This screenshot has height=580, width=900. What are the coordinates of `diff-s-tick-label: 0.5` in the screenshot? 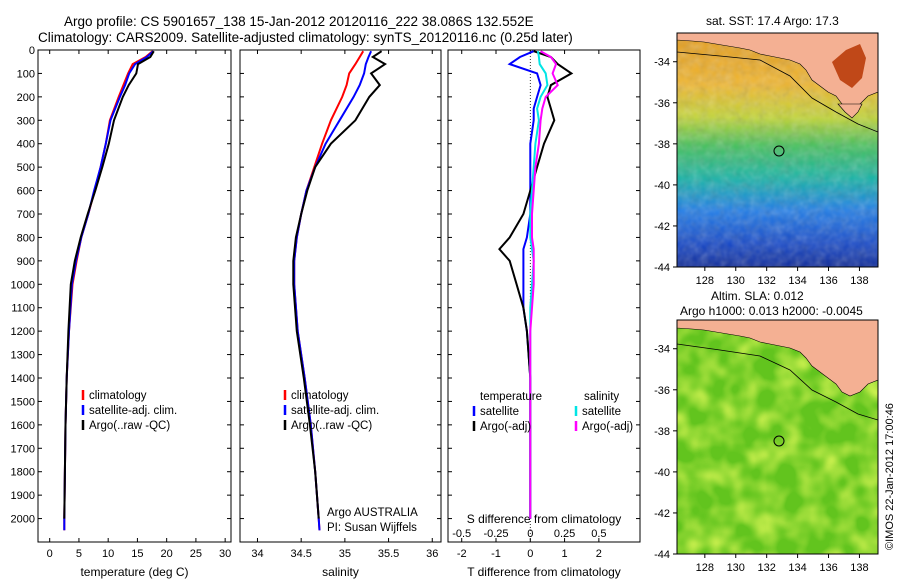 It's located at (598, 534).